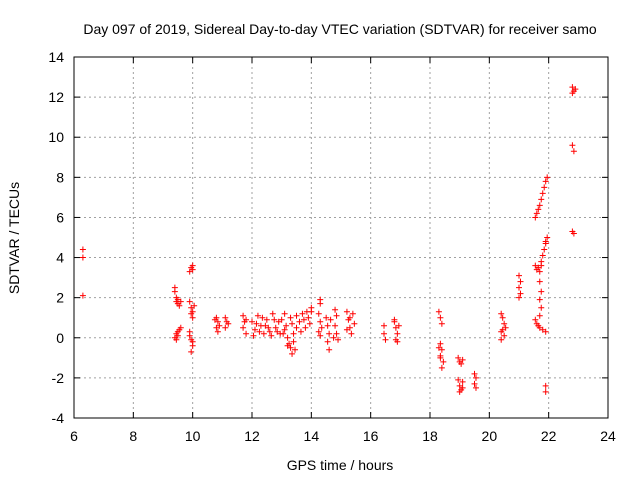  Describe the element at coordinates (490, 436) in the screenshot. I see `x-tick-label: 20` at that location.